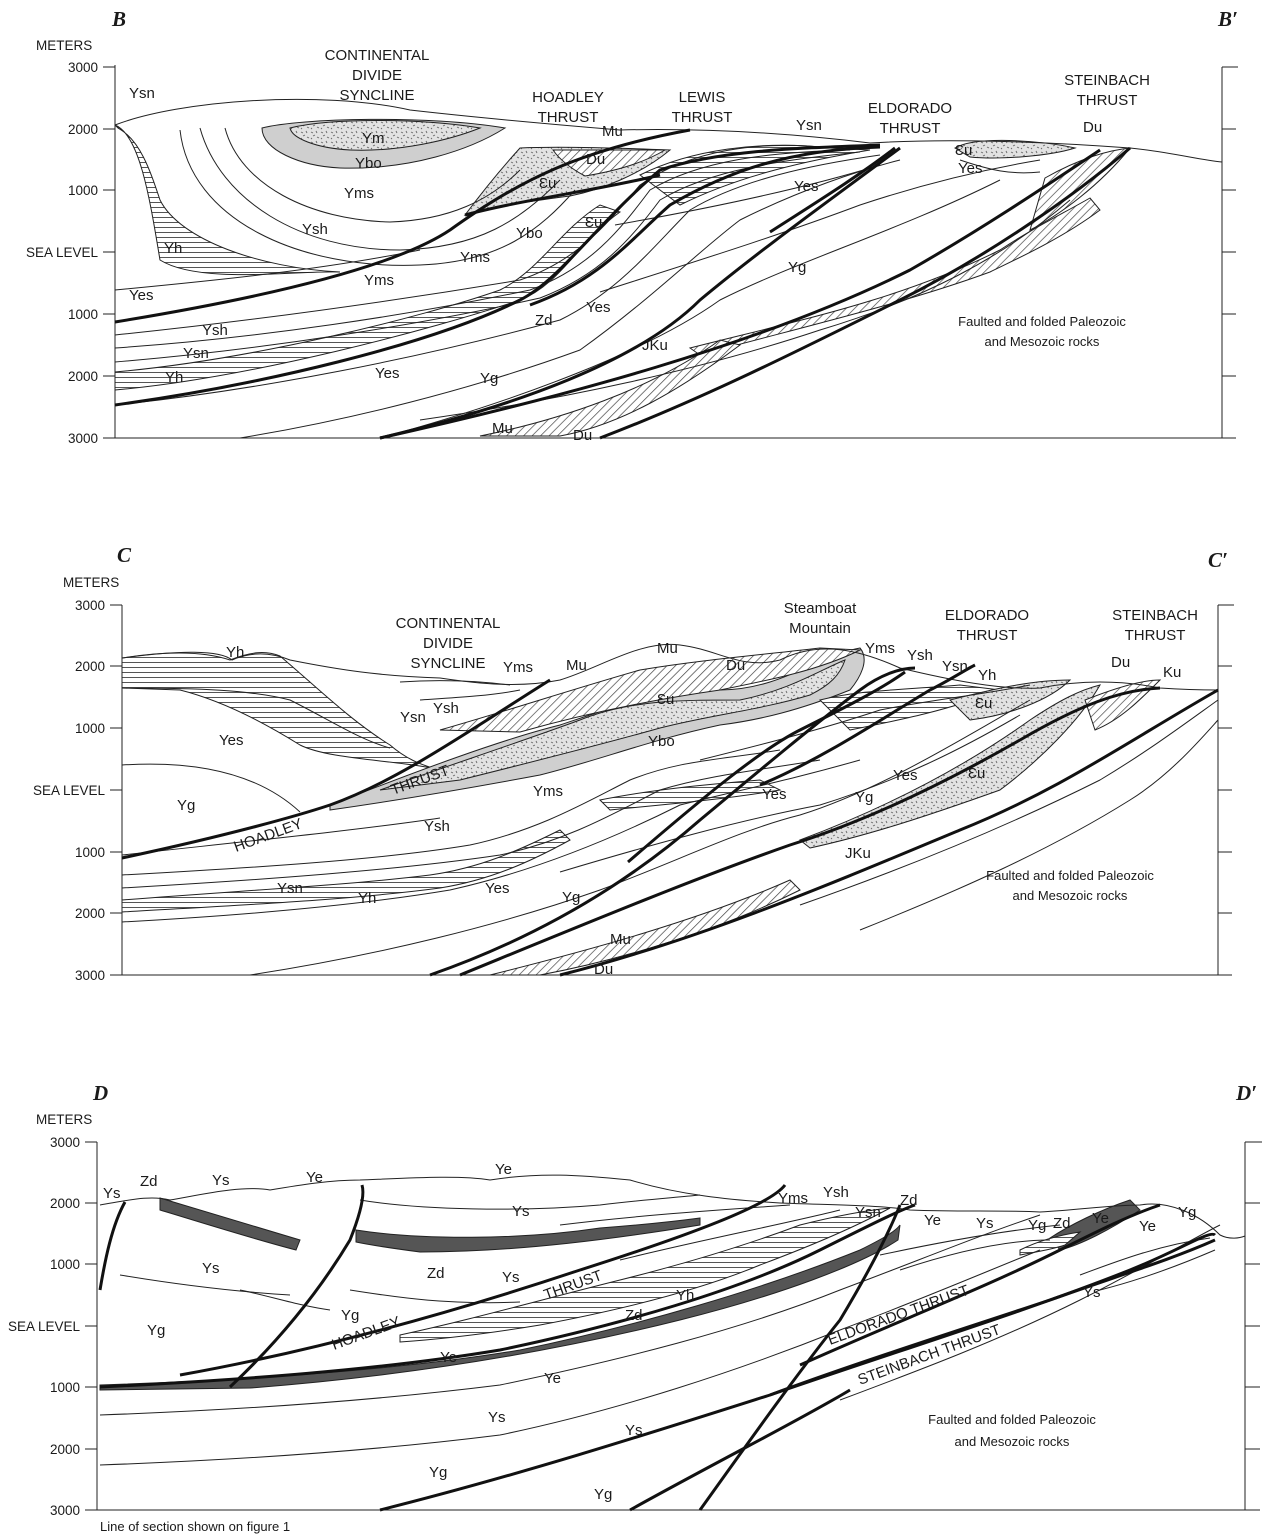  What do you see at coordinates (124, 555) in the screenshot?
I see `section-c-left-label: C` at bounding box center [124, 555].